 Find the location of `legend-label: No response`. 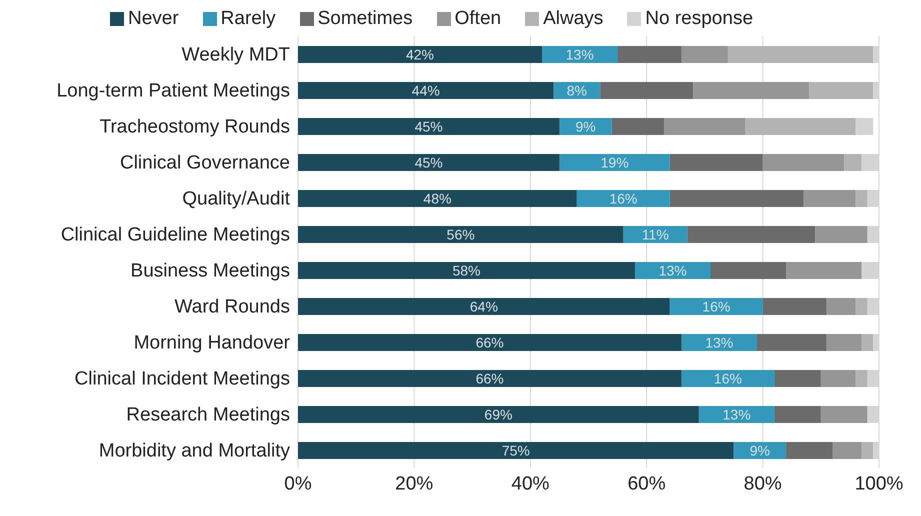

legend-label: No response is located at coordinates (699, 18).